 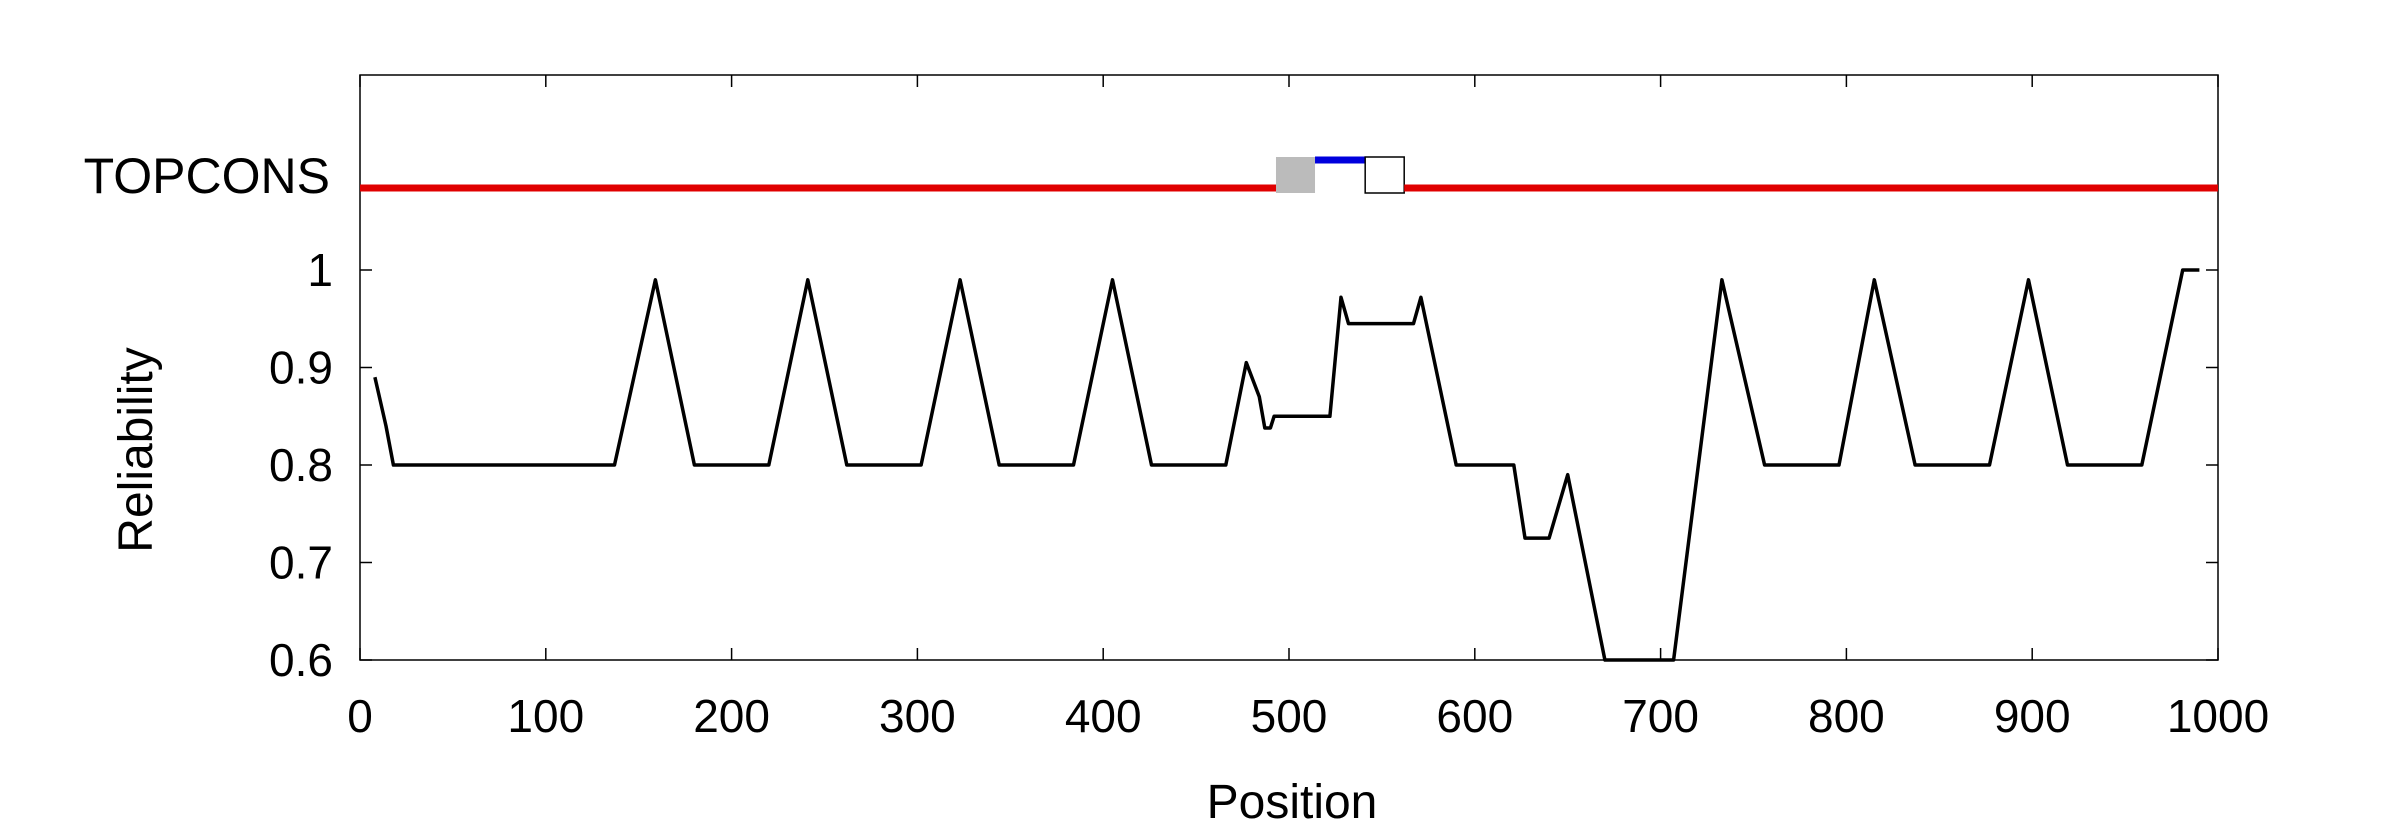 What do you see at coordinates (301, 660) in the screenshot?
I see `y-tick-label: 0.6` at bounding box center [301, 660].